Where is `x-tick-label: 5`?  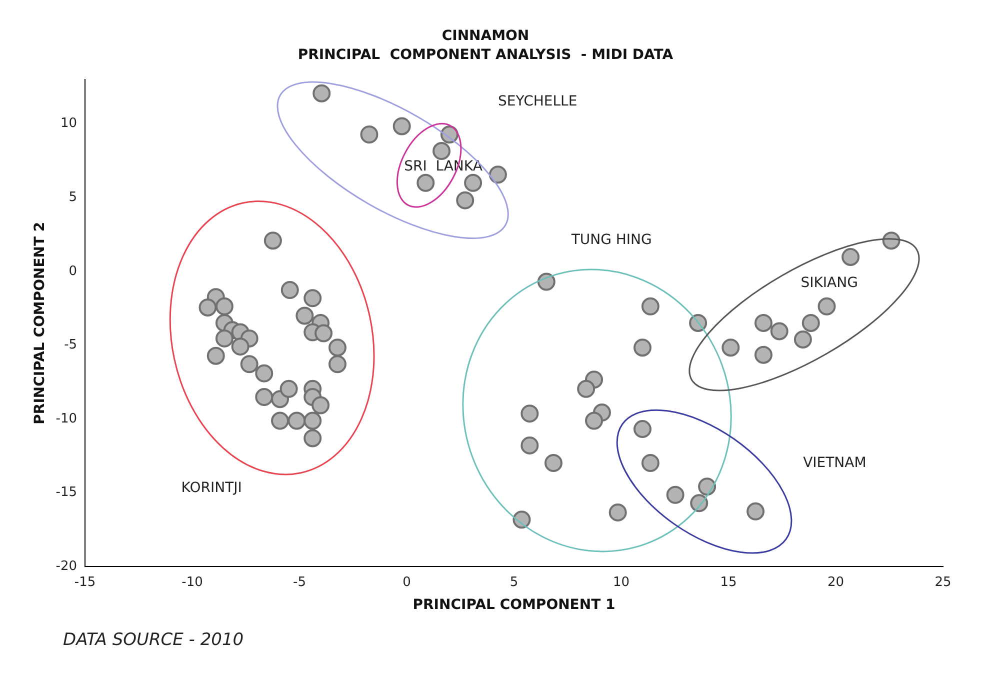
x-tick-label: 5 is located at coordinates (514, 582).